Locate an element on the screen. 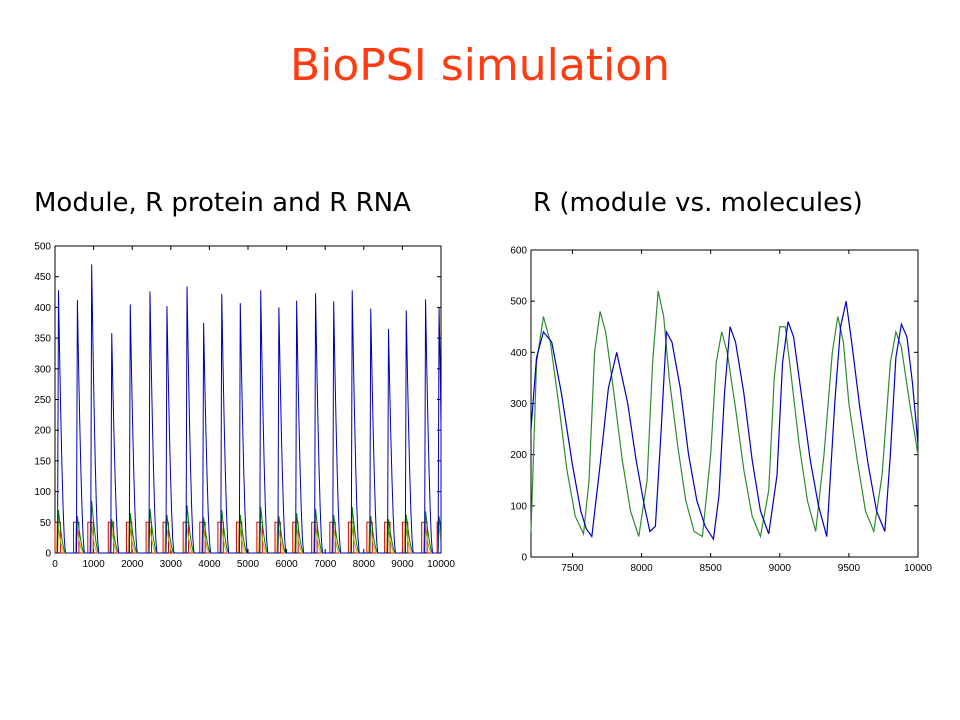 The image size is (960, 720). chart-0-xtick-label: 5000 is located at coordinates (248, 564).